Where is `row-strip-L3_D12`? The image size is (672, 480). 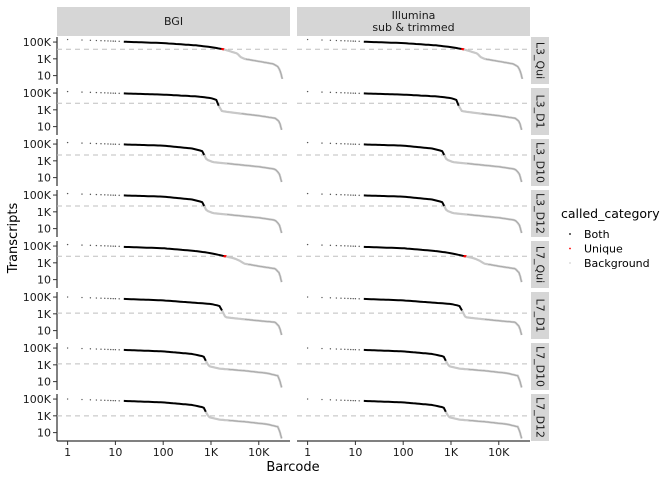
row-strip-L3_D12 is located at coordinates (540, 213).